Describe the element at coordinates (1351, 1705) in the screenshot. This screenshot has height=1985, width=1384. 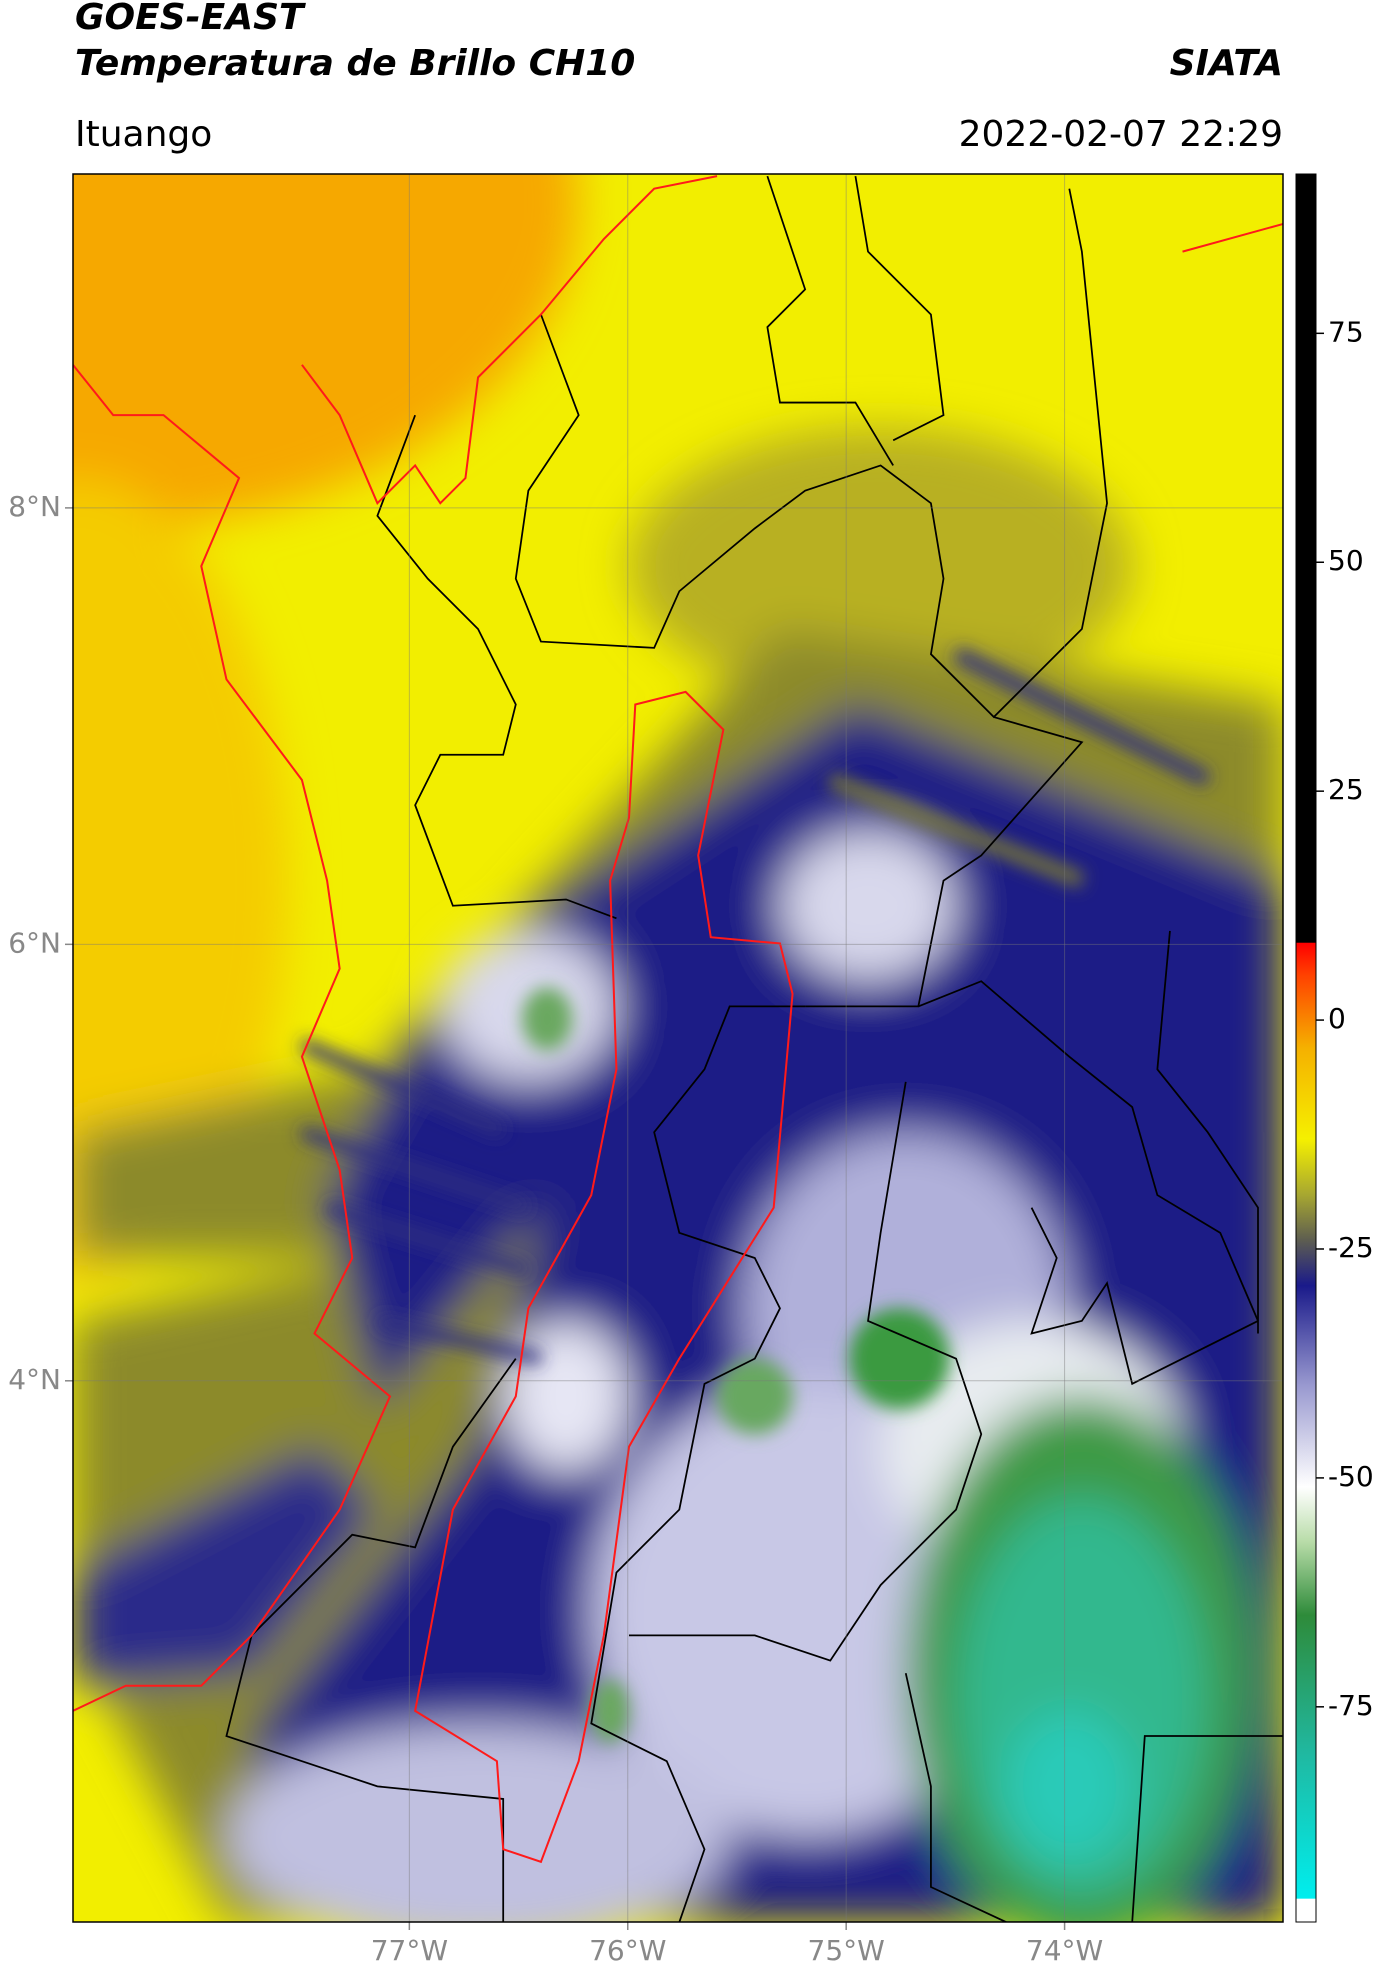
I see `colorbar-tick-label: -75` at that location.